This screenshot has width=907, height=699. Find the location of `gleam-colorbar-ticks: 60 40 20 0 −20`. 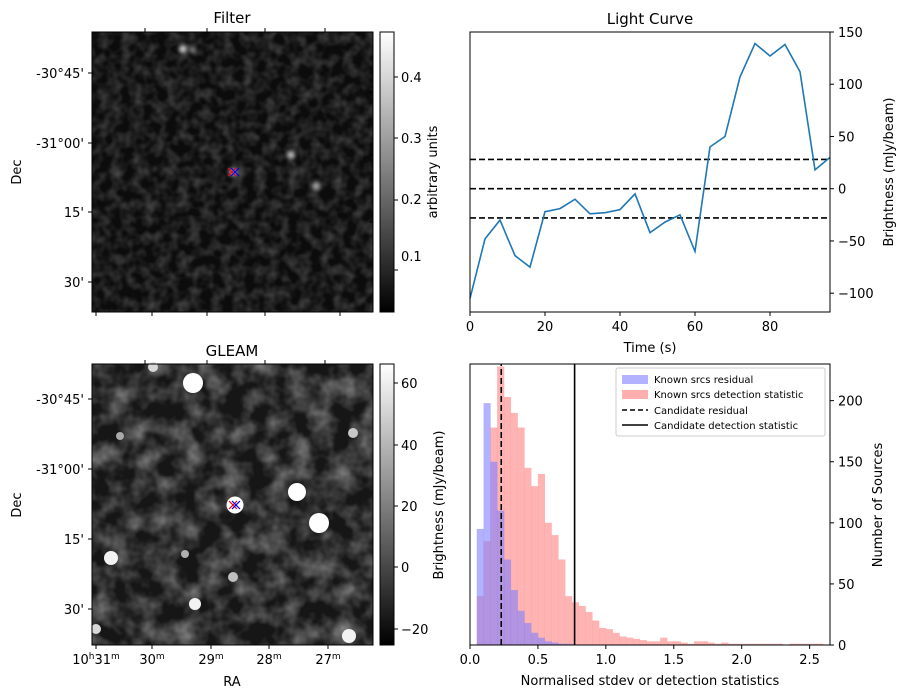

gleam-colorbar-ticks: 60 40 20 0 −20 is located at coordinates (411, 507).